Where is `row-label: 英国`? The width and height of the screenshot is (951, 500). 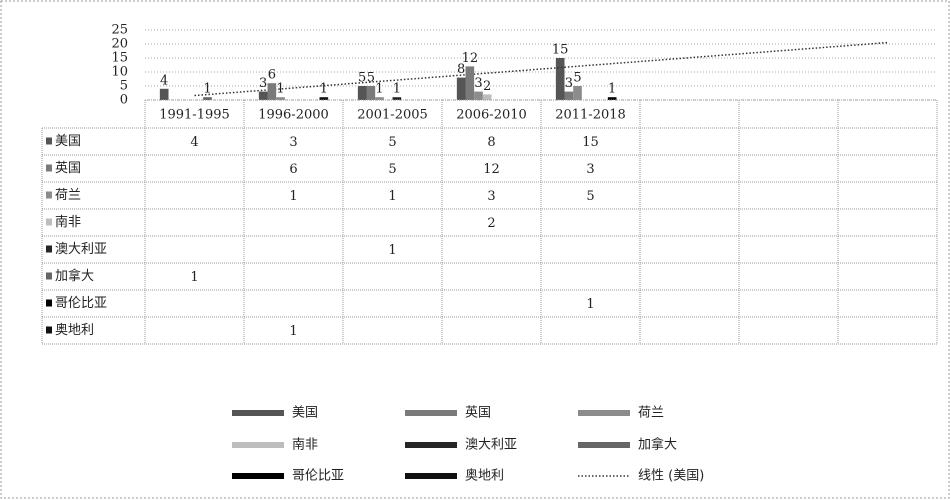 row-label: 英国 is located at coordinates (68, 168).